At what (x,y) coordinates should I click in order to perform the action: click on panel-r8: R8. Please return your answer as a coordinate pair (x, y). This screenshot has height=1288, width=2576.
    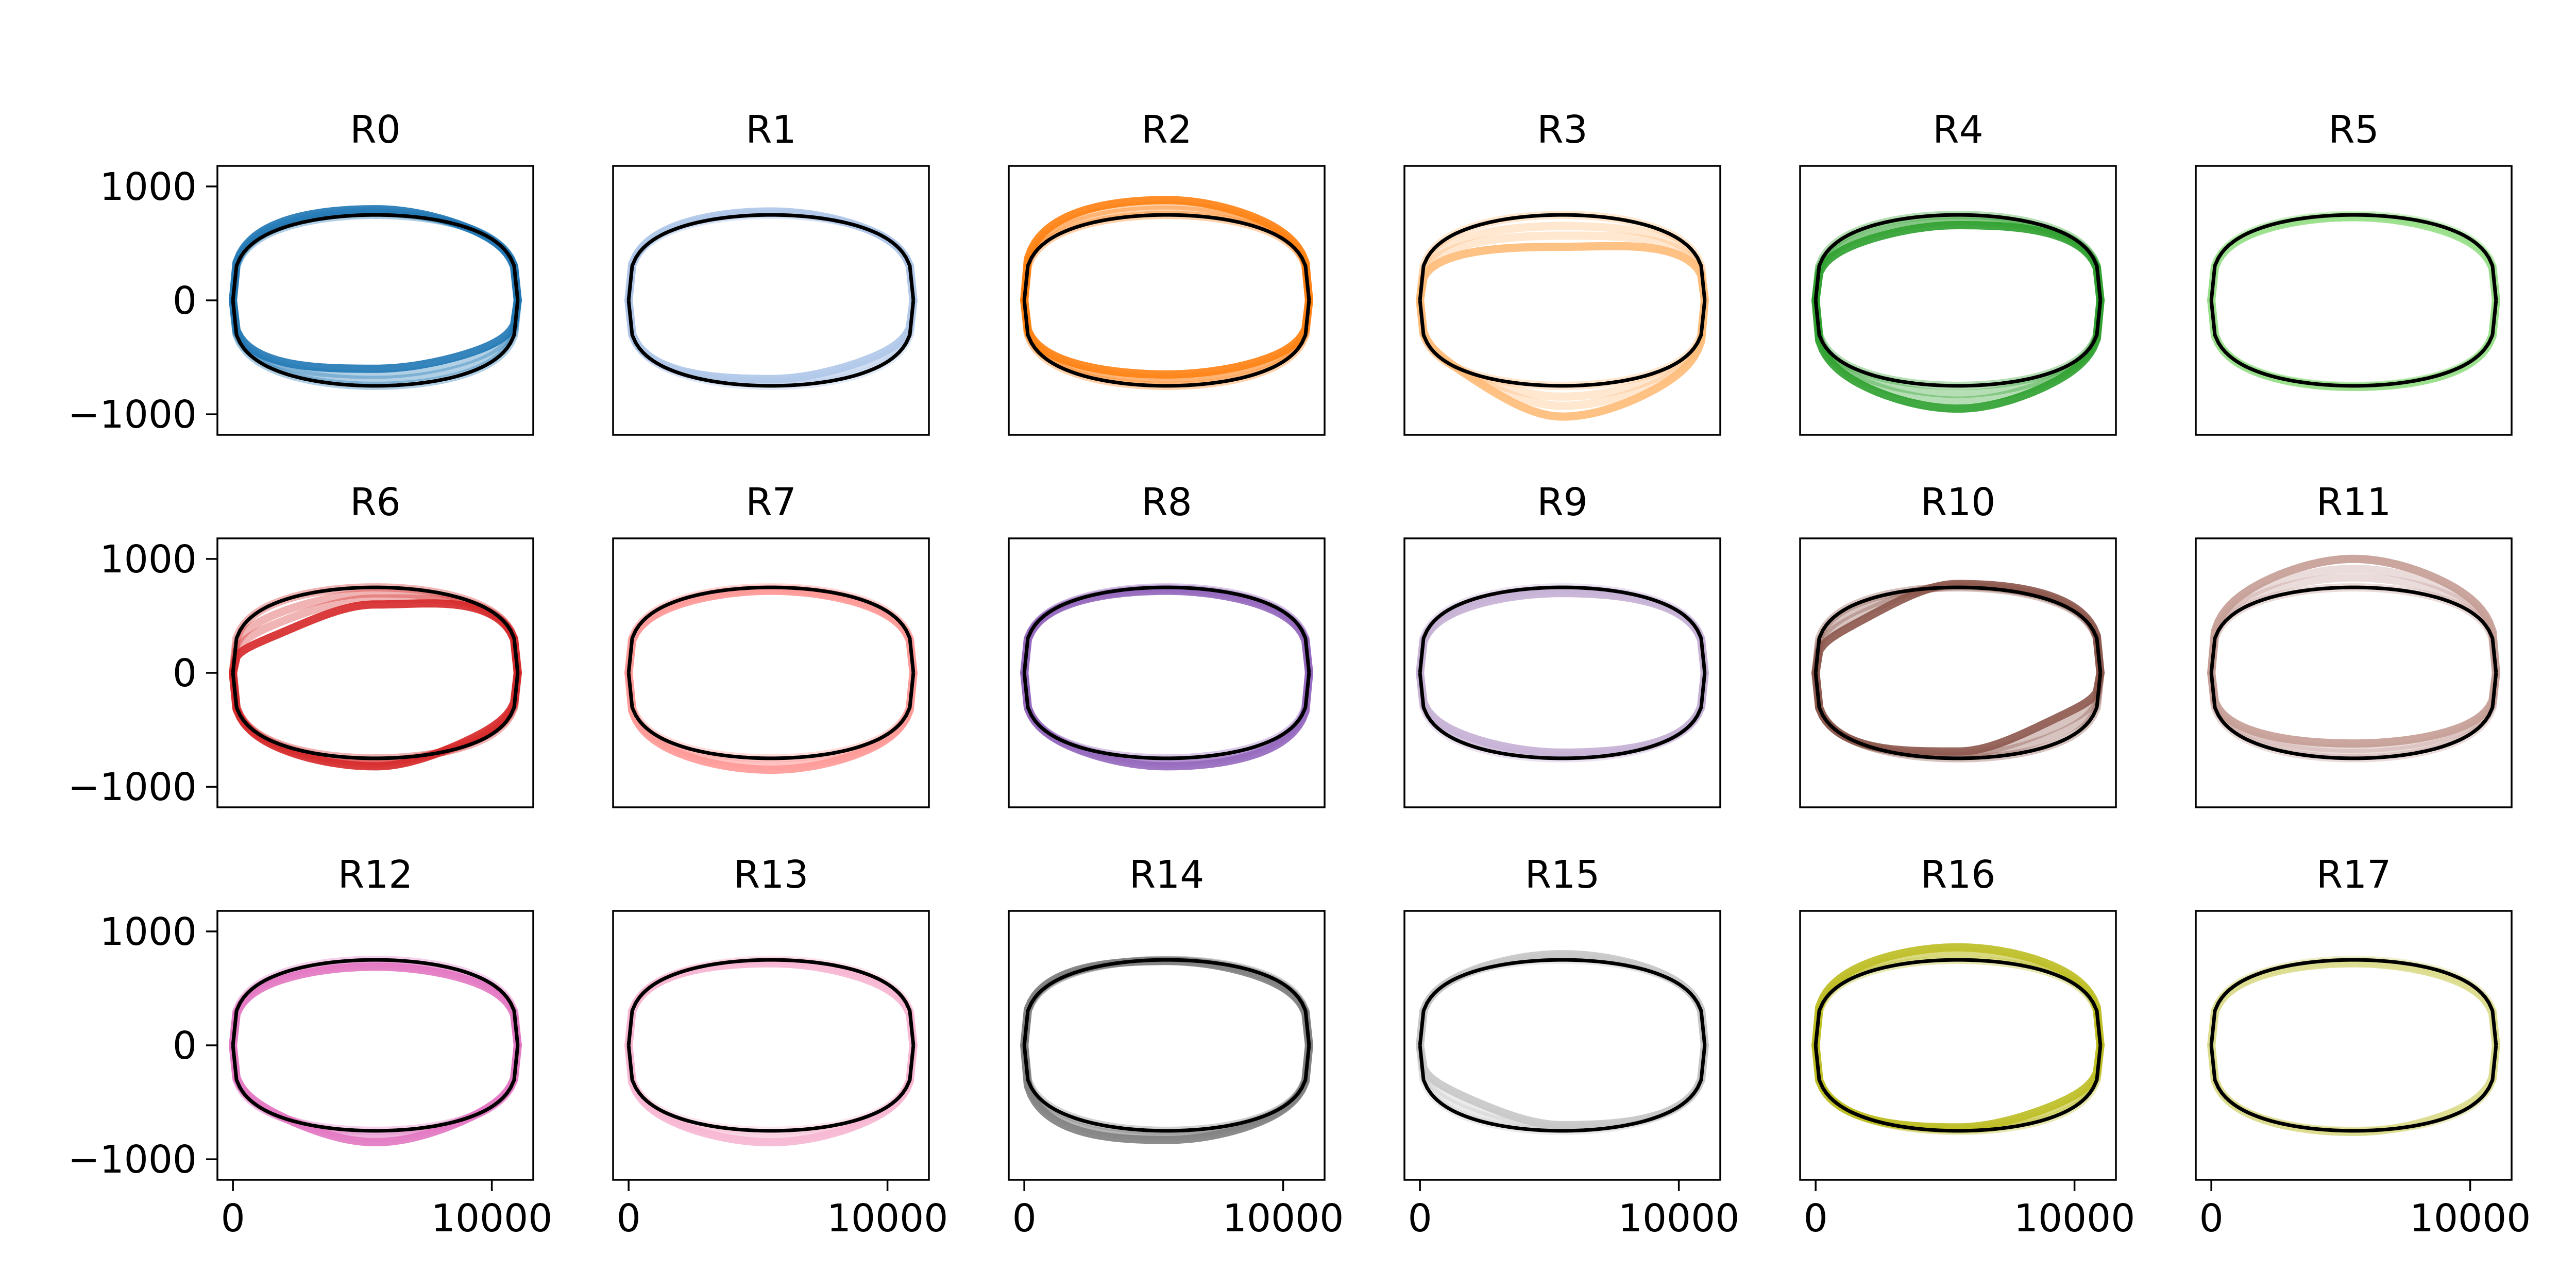
    Looking at the image, I should click on (1167, 644).